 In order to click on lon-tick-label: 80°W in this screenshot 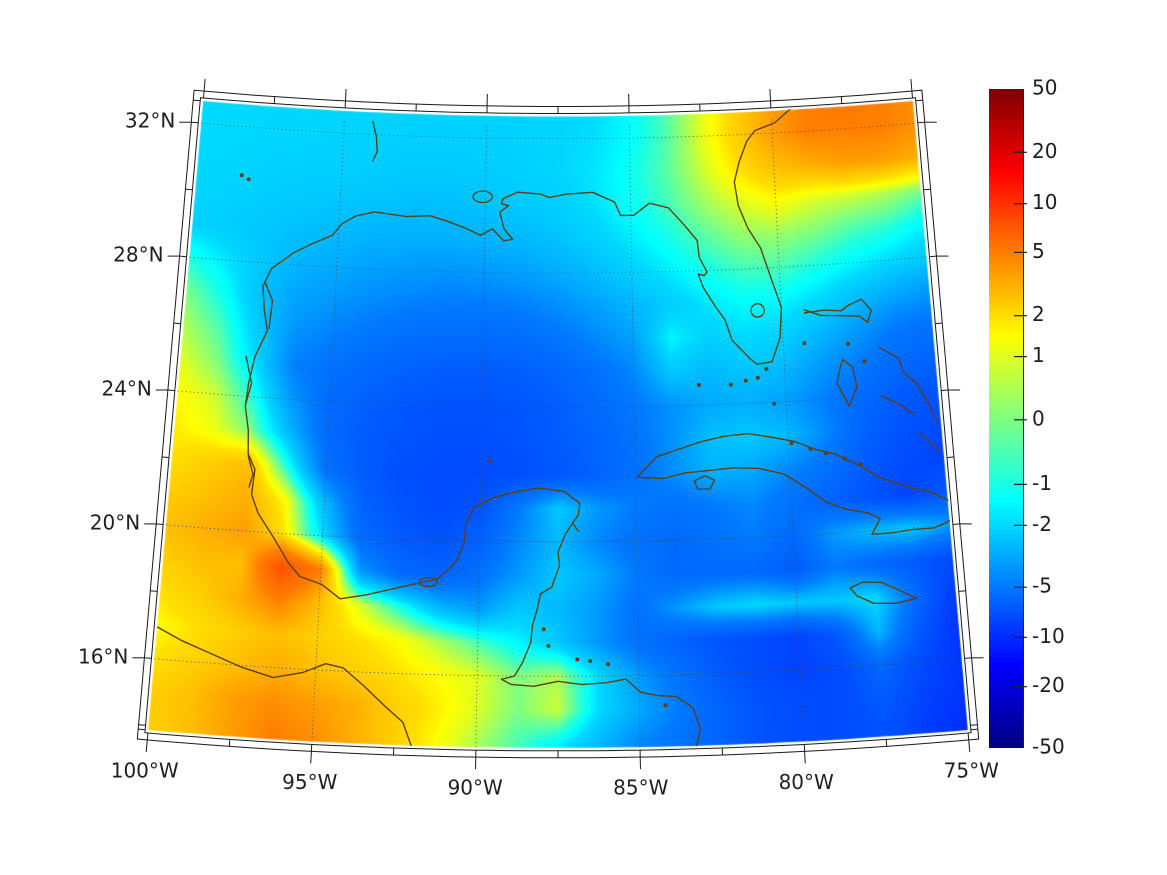, I will do `click(806, 782)`.